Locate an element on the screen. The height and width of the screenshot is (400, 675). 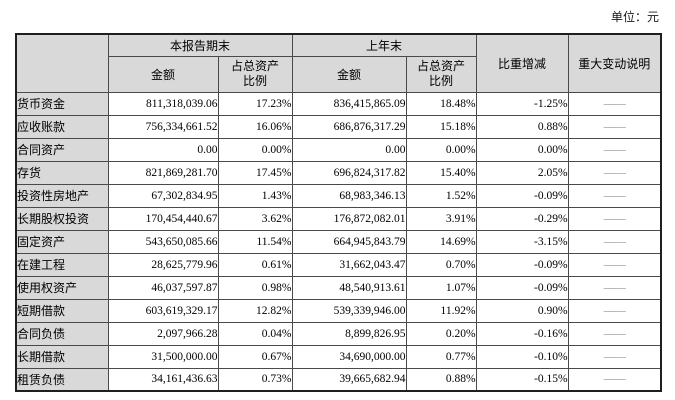
table-row: 合同资产 0.00 0.00% 0.00 0.00% 0.00% —— is located at coordinates (338, 149).